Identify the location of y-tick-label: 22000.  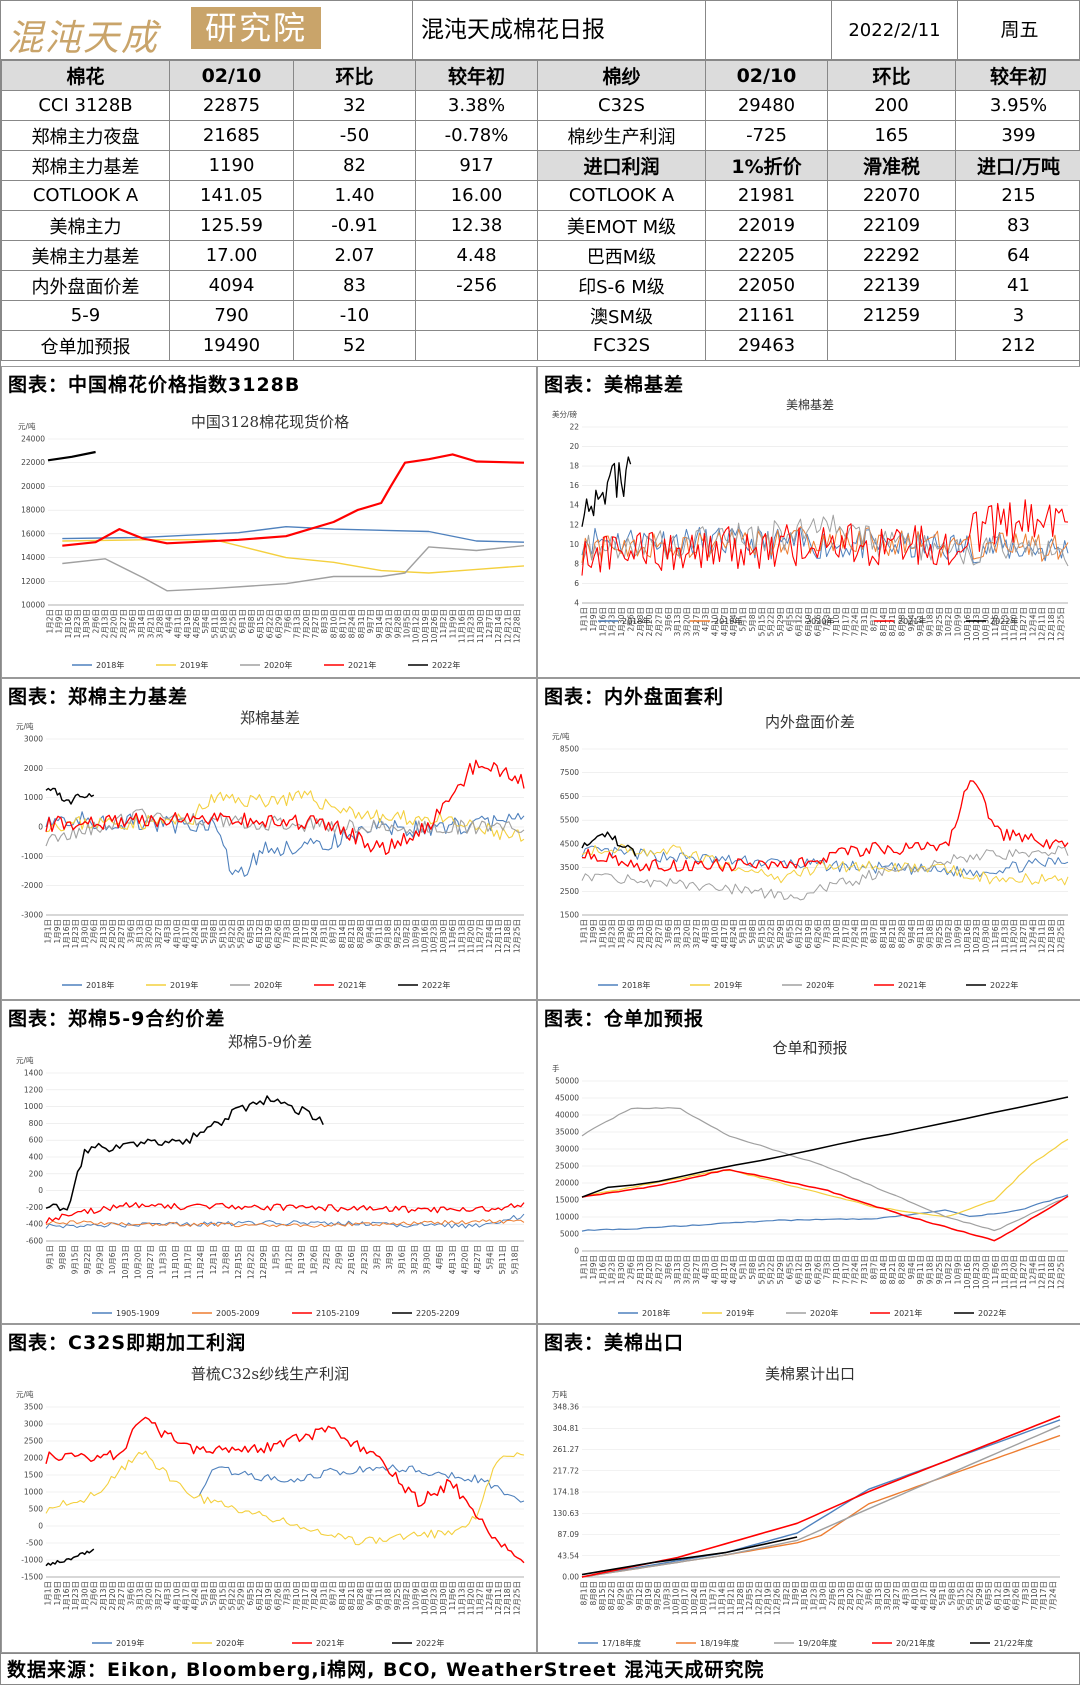
(33, 462).